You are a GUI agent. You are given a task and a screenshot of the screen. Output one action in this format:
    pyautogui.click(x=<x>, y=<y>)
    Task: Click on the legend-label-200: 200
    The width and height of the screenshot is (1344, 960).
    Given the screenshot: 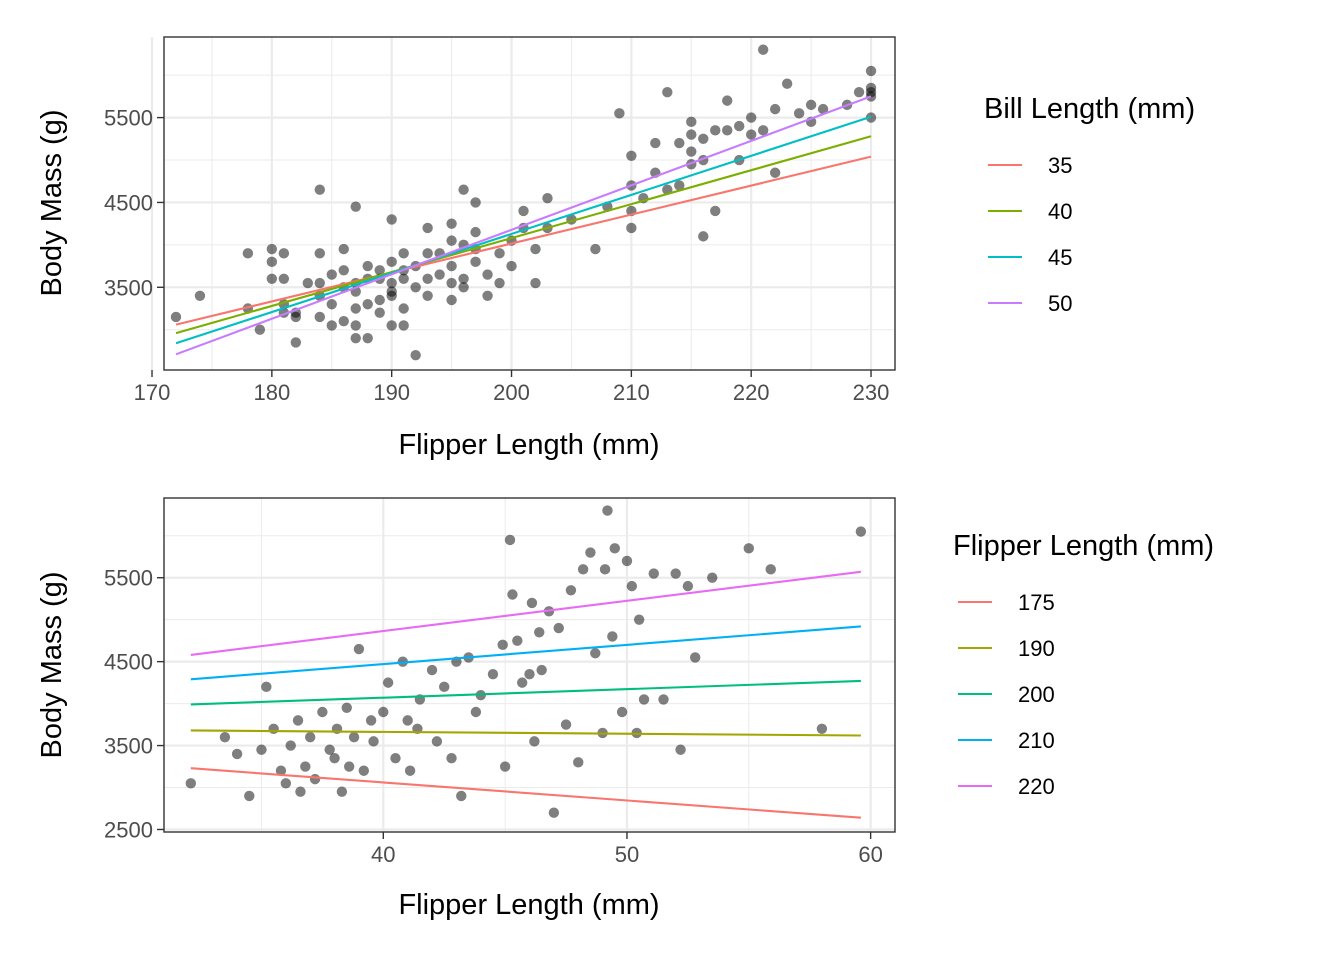 What is the action you would take?
    pyautogui.click(x=1036, y=694)
    